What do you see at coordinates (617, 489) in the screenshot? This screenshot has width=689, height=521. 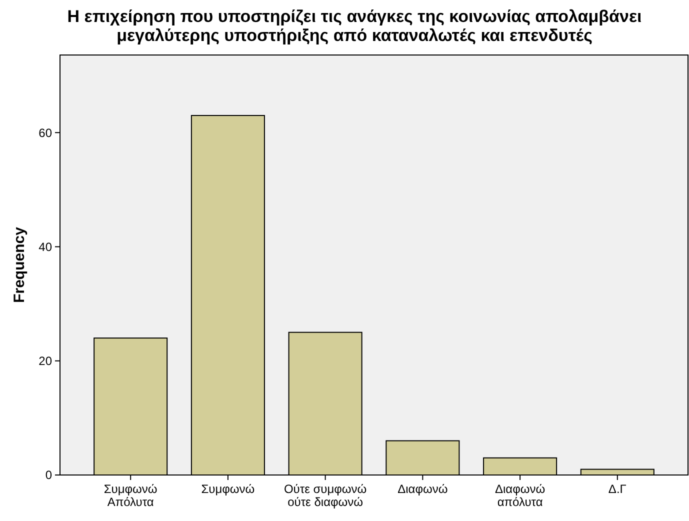 I see `x-tick-label: Δ.Γ` at bounding box center [617, 489].